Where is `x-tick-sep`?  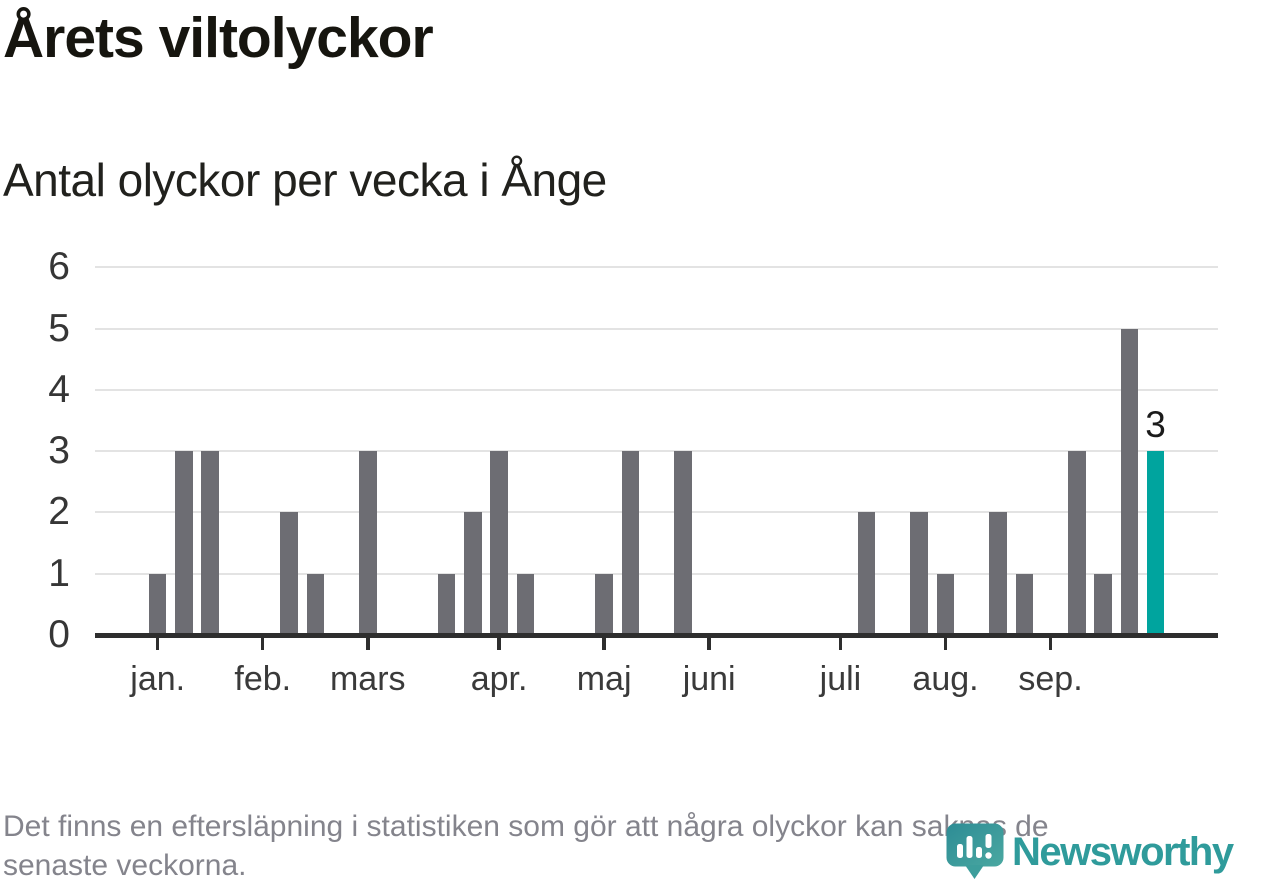 x-tick-sep is located at coordinates (1050, 643).